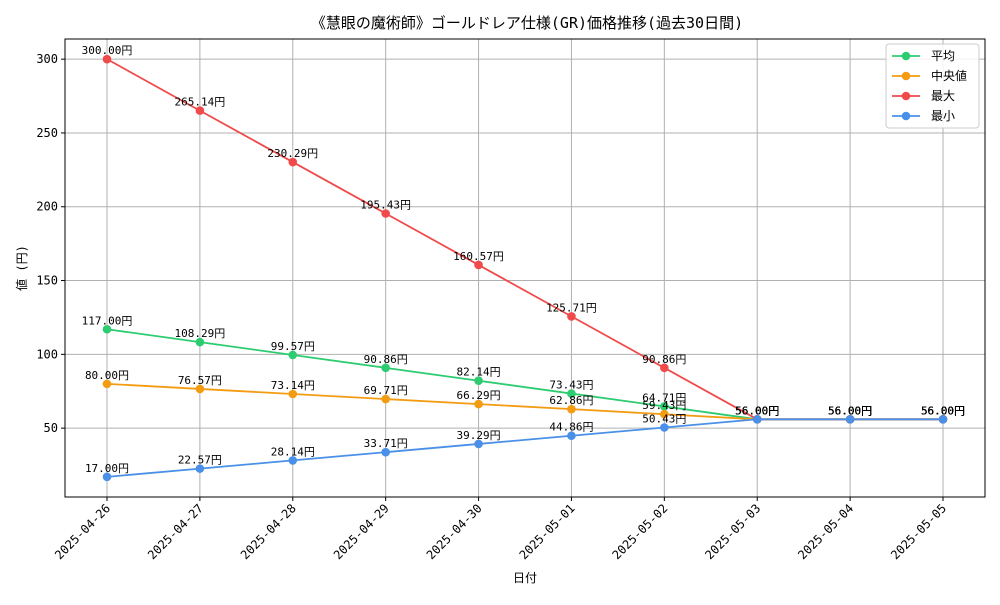 The image size is (1000, 605). I want to click on legend-label: 最小, so click(943, 116).